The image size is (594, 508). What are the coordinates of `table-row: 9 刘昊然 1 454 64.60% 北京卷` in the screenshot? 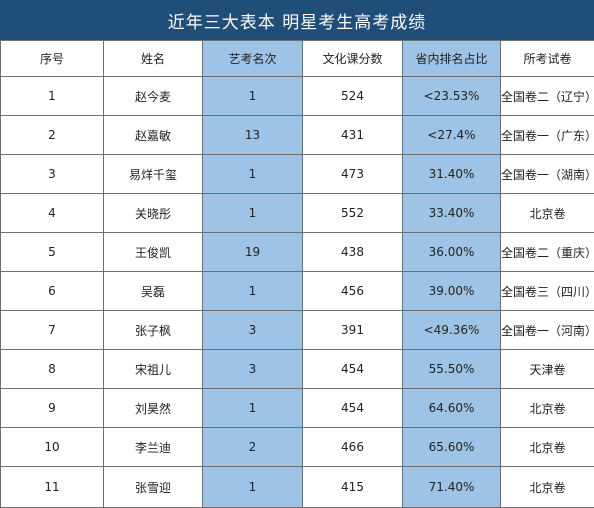 It's located at (297, 408).